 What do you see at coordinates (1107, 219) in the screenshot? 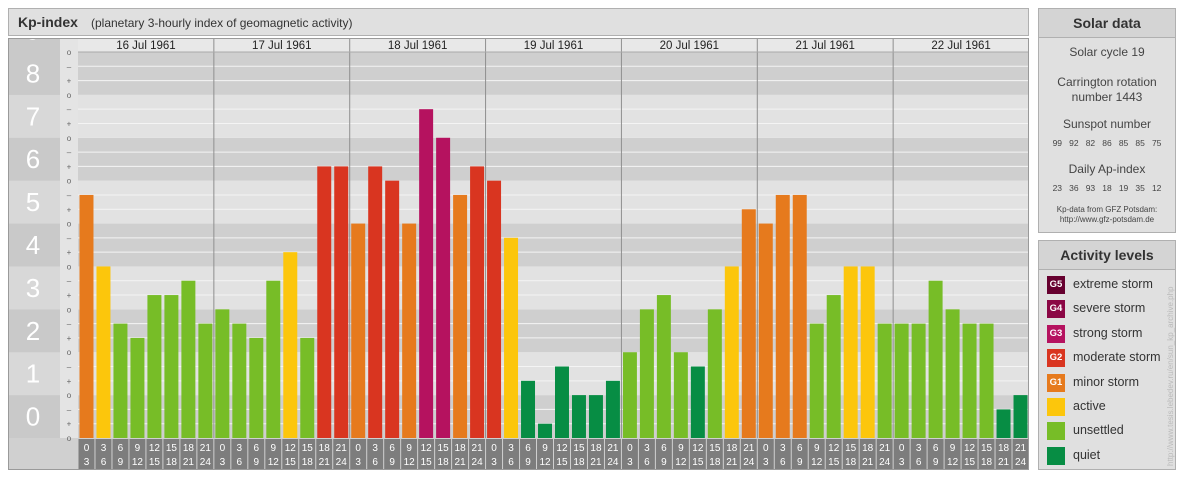
I see `source-link: http://www.gfz-potsdam.de` at bounding box center [1107, 219].